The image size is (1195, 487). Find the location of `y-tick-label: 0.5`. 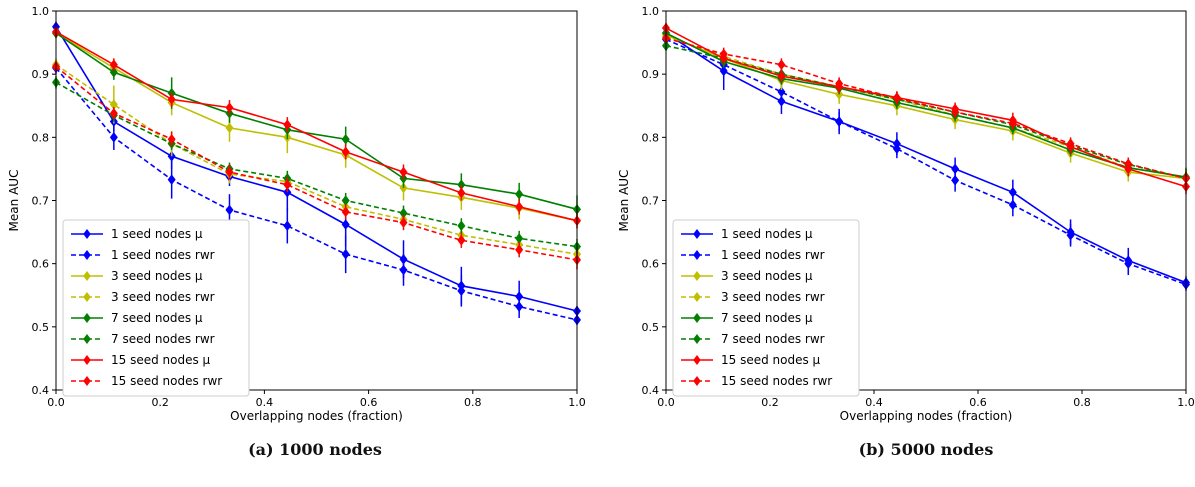

y-tick-label: 0.5 is located at coordinates (41, 327).